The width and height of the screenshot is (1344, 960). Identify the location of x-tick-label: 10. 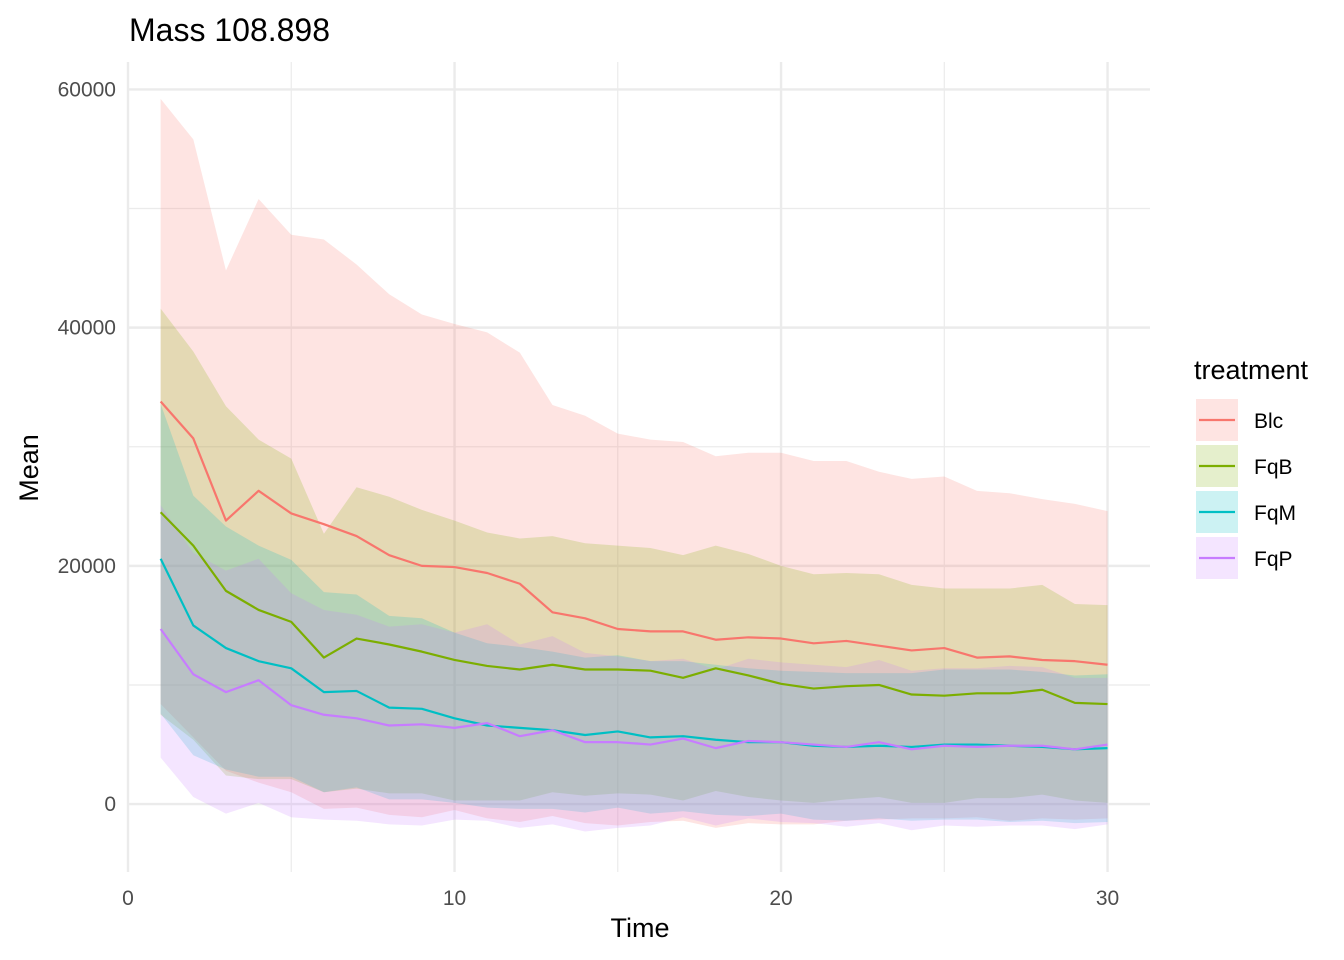
(454, 898).